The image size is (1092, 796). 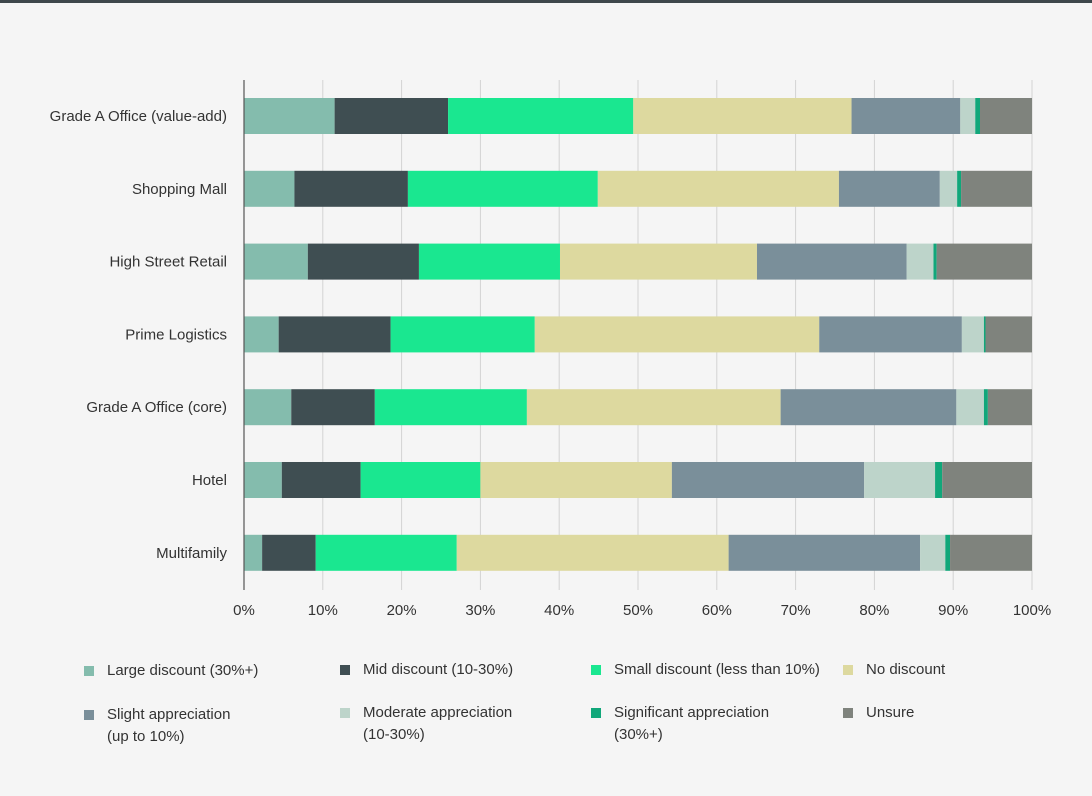 I want to click on legend-label: No discount, so click(x=906, y=669).